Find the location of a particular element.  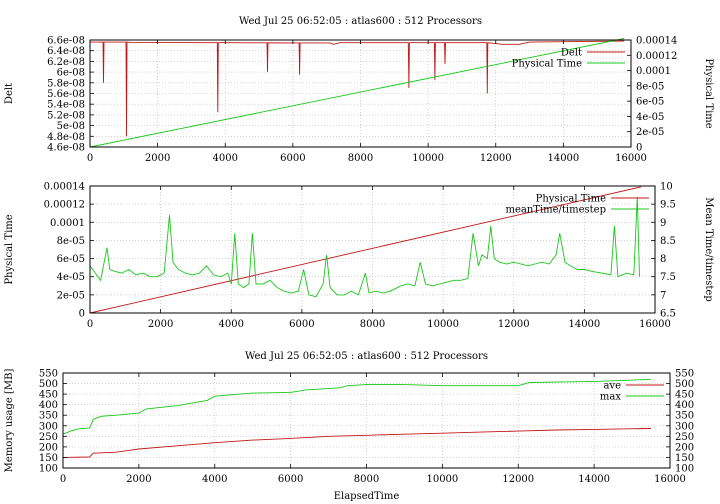

y-tick-label: 6e-08 is located at coordinates (71, 73).